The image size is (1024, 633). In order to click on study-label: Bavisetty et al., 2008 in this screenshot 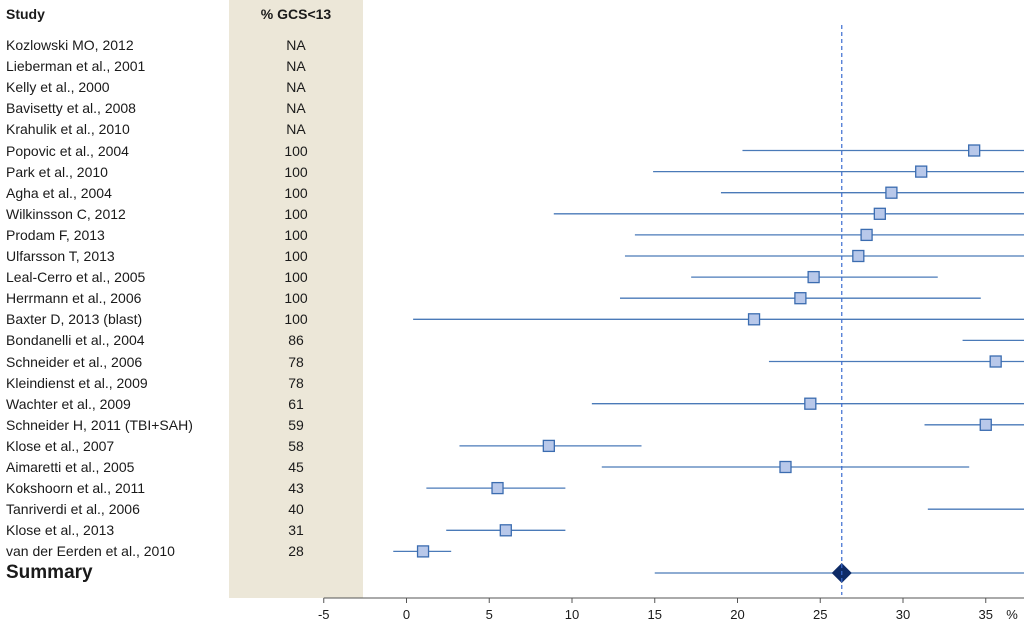, I will do `click(71, 108)`.